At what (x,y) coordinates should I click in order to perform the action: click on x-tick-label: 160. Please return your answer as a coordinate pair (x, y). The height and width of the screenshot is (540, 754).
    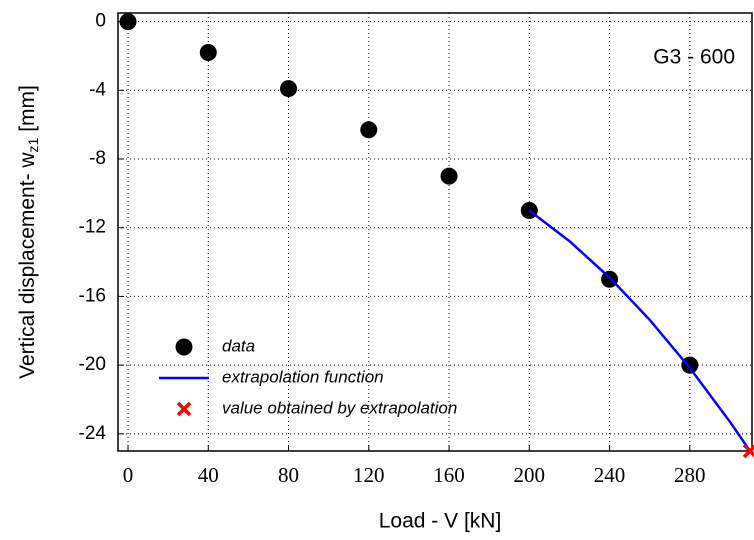
    Looking at the image, I should click on (449, 475).